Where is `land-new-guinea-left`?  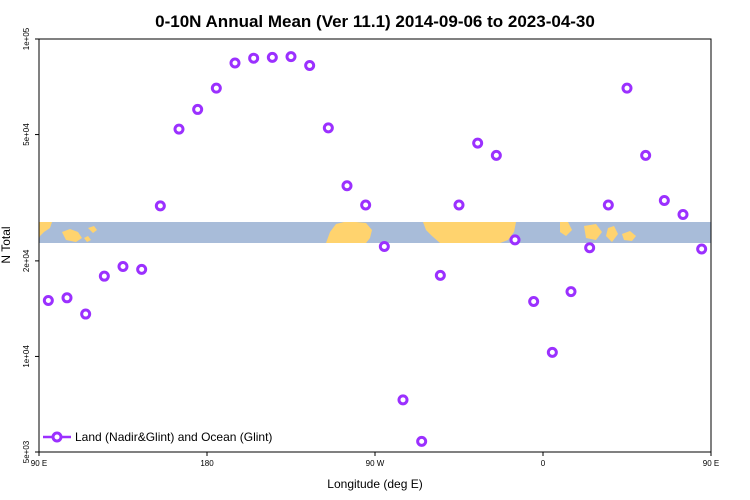
land-new-guinea-left is located at coordinates (72, 235).